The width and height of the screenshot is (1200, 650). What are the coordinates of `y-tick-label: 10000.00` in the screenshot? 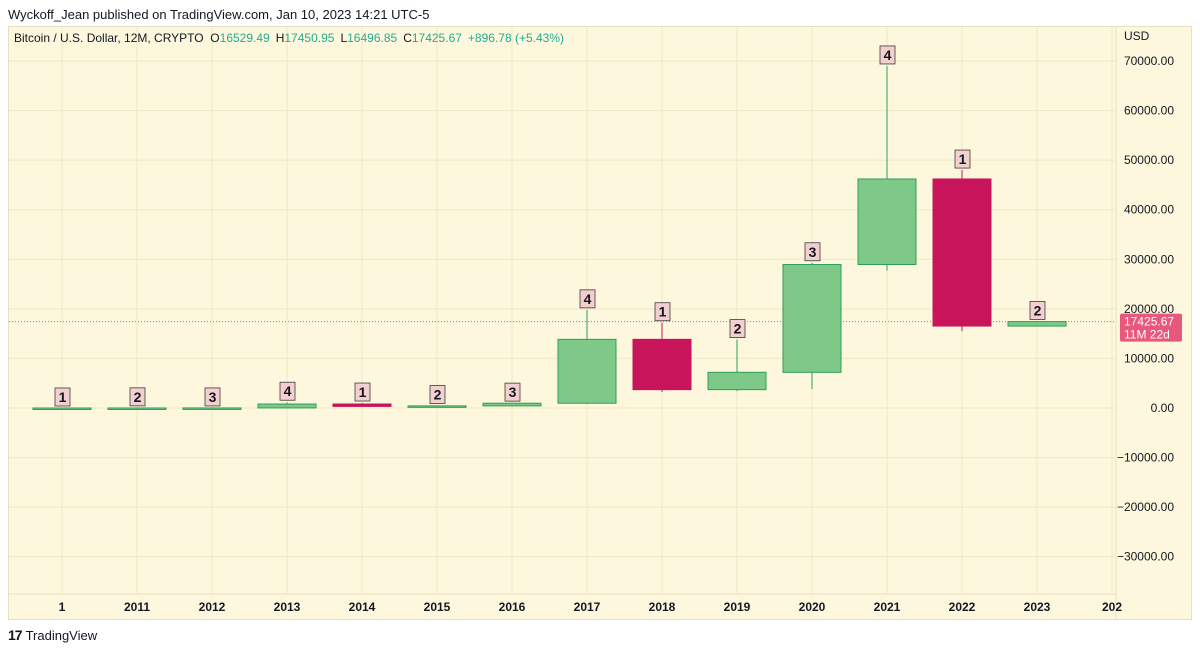 It's located at (1149, 358).